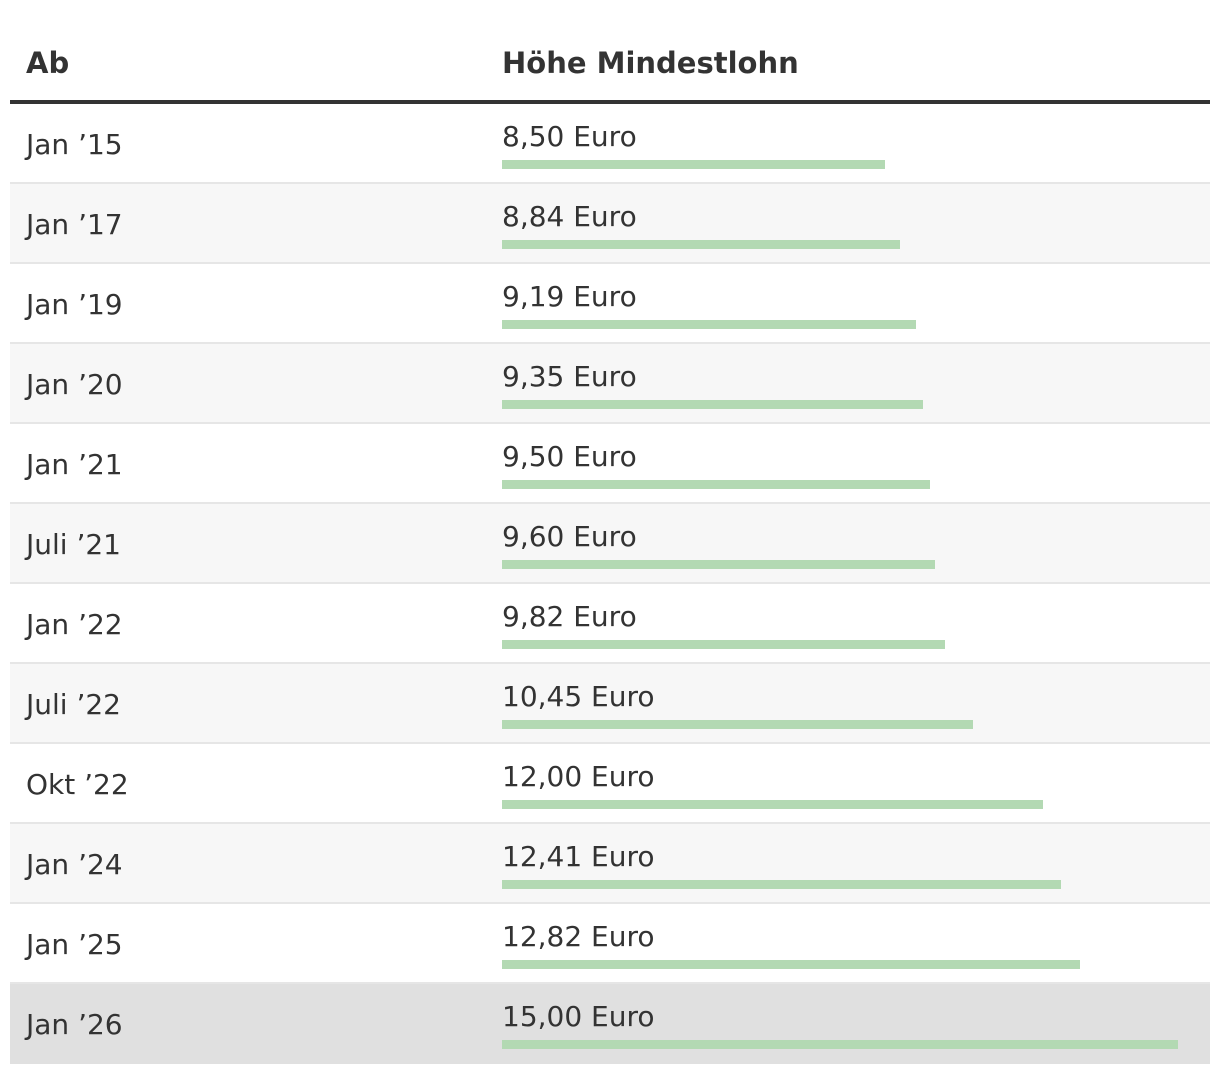 This screenshot has width=1220, height=1076. What do you see at coordinates (74, 304) in the screenshot?
I see `row-date: Jan ’19` at bounding box center [74, 304].